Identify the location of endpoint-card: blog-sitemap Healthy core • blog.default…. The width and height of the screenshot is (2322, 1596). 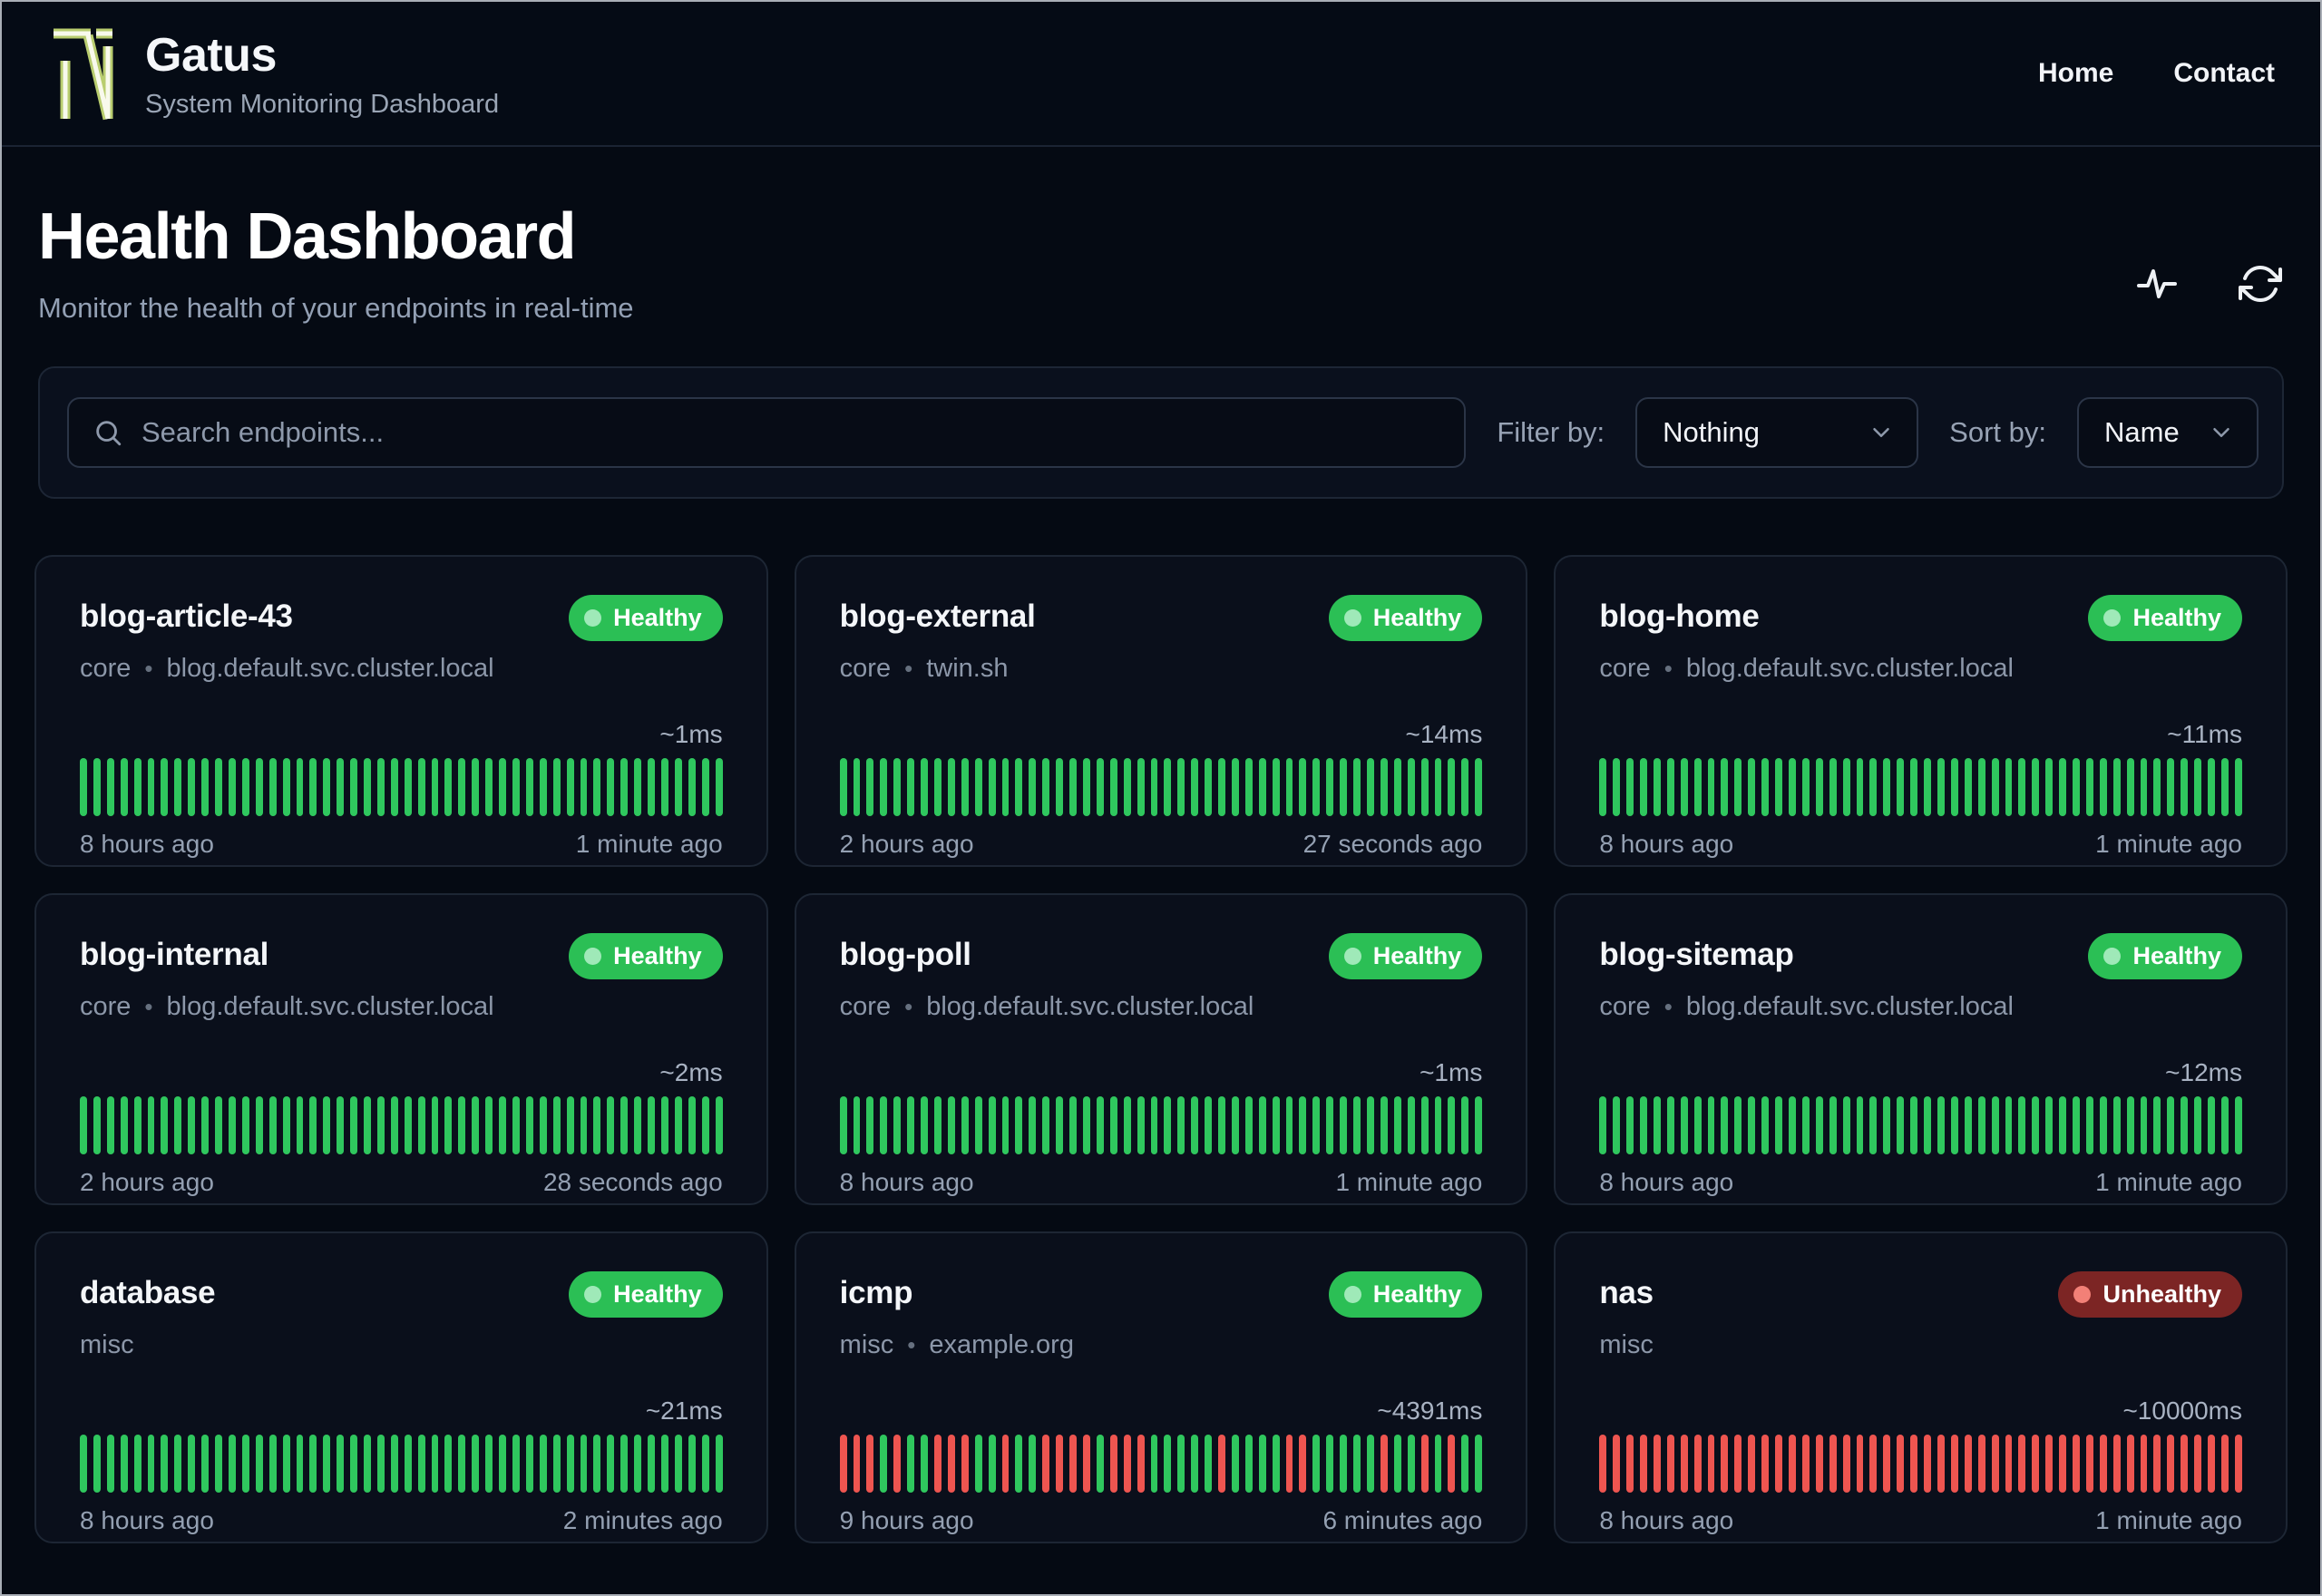
(1921, 1049).